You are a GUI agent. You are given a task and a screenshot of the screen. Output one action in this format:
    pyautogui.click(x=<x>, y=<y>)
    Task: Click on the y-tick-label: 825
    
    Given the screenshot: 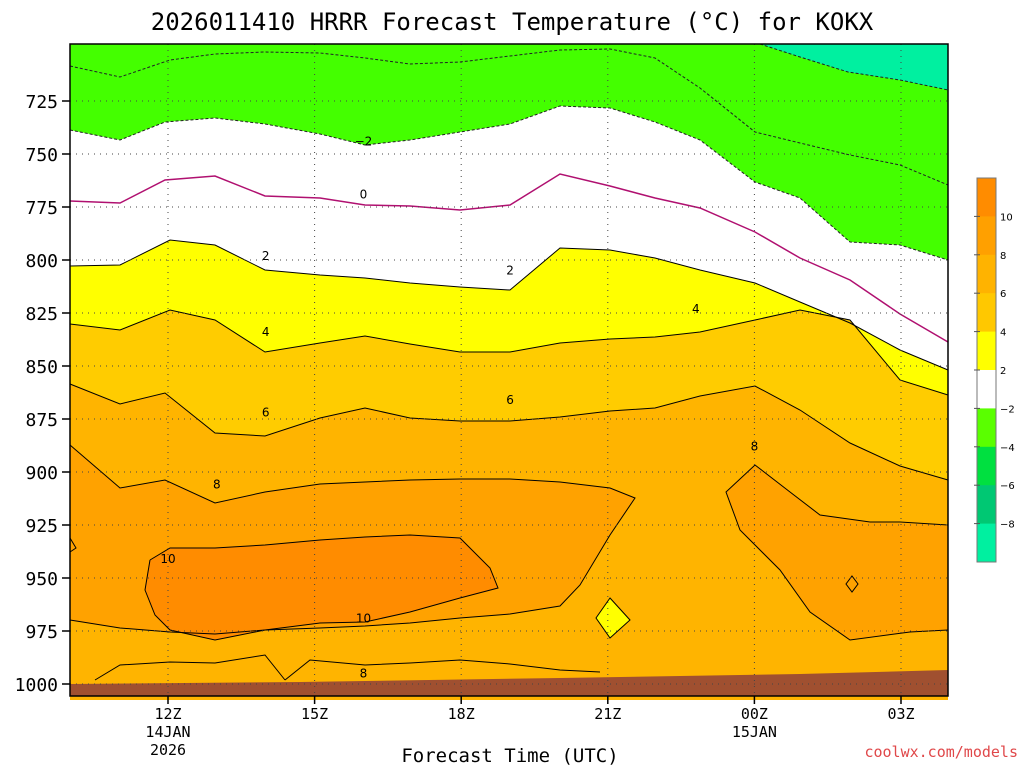 What is the action you would take?
    pyautogui.click(x=41, y=314)
    